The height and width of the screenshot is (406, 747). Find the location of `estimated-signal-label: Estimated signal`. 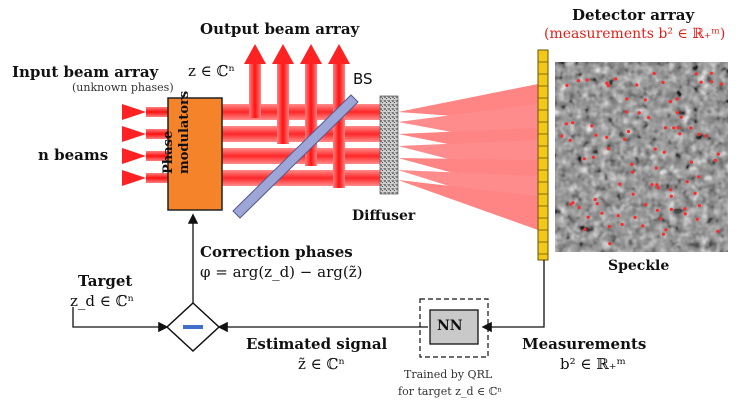

estimated-signal-label: Estimated signal is located at coordinates (317, 344).